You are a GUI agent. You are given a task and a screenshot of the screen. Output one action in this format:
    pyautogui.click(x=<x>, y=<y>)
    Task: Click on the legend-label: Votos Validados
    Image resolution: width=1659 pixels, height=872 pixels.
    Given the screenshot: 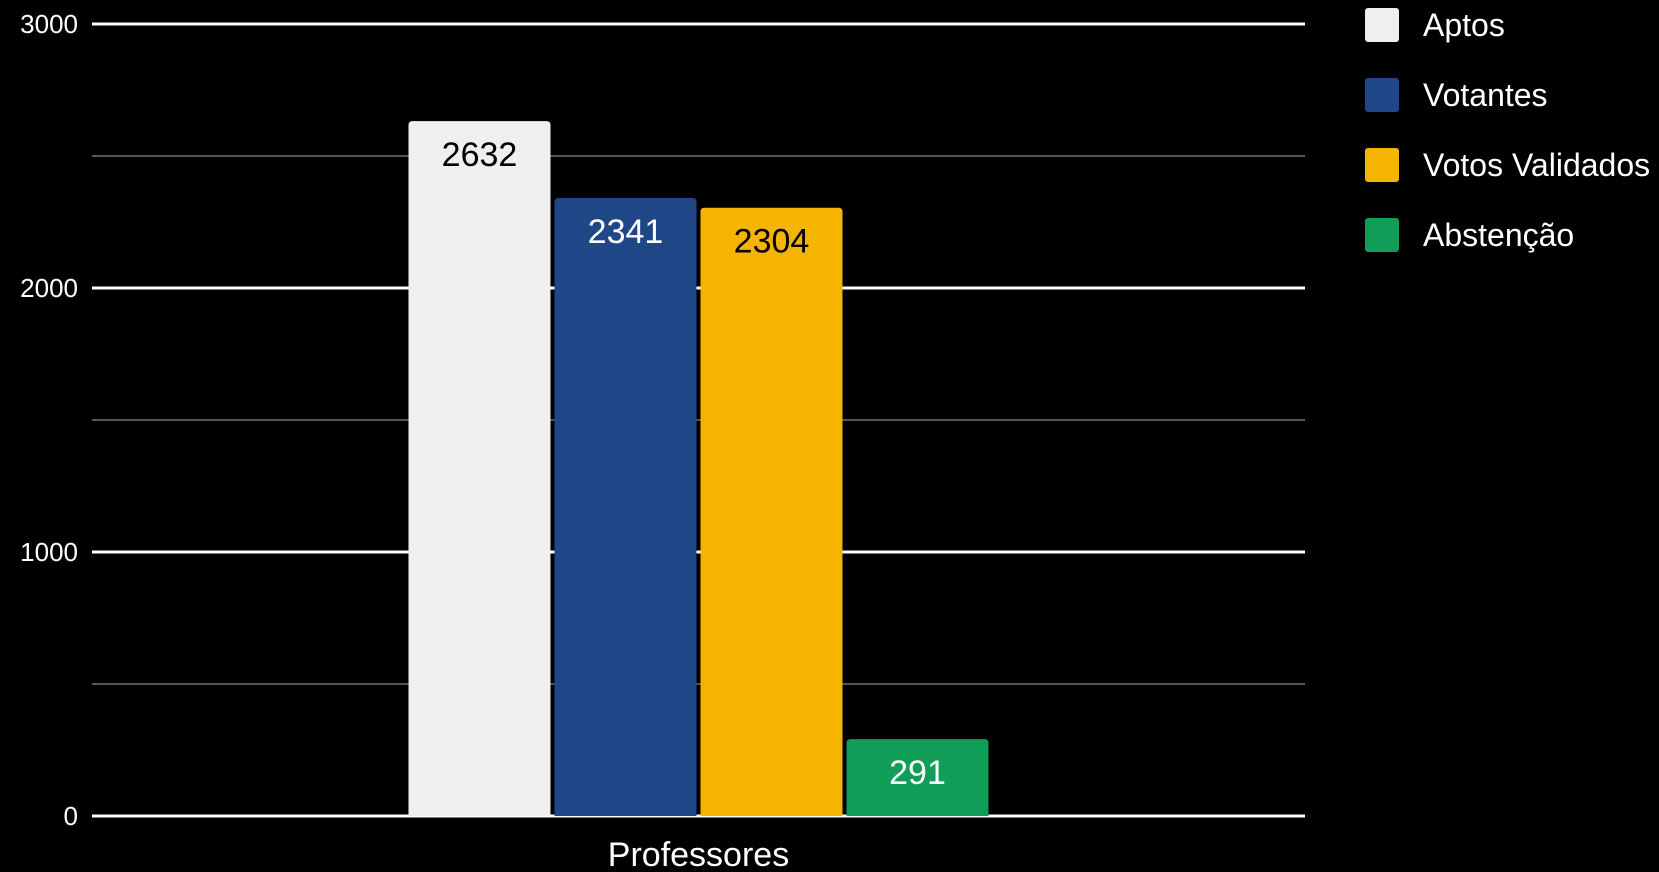 What is the action you would take?
    pyautogui.click(x=1536, y=165)
    